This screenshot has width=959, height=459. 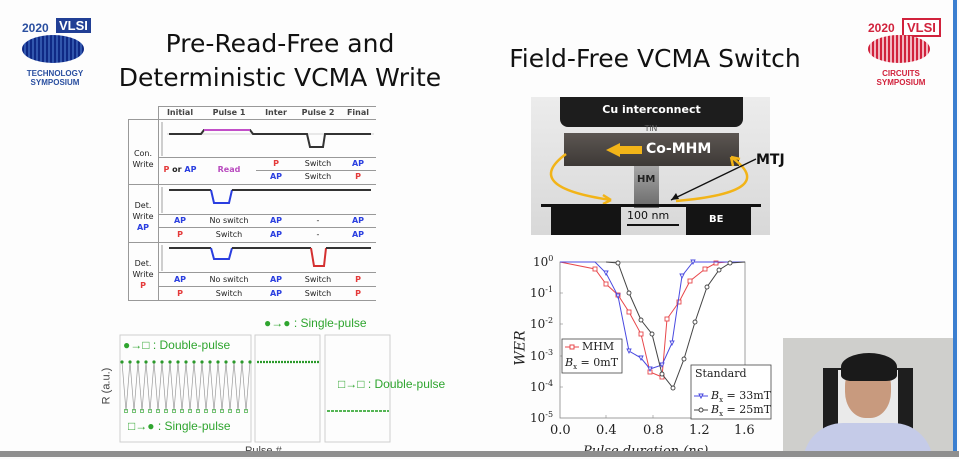 What do you see at coordinates (653, 225) in the screenshot?
I see `scale-bar` at bounding box center [653, 225].